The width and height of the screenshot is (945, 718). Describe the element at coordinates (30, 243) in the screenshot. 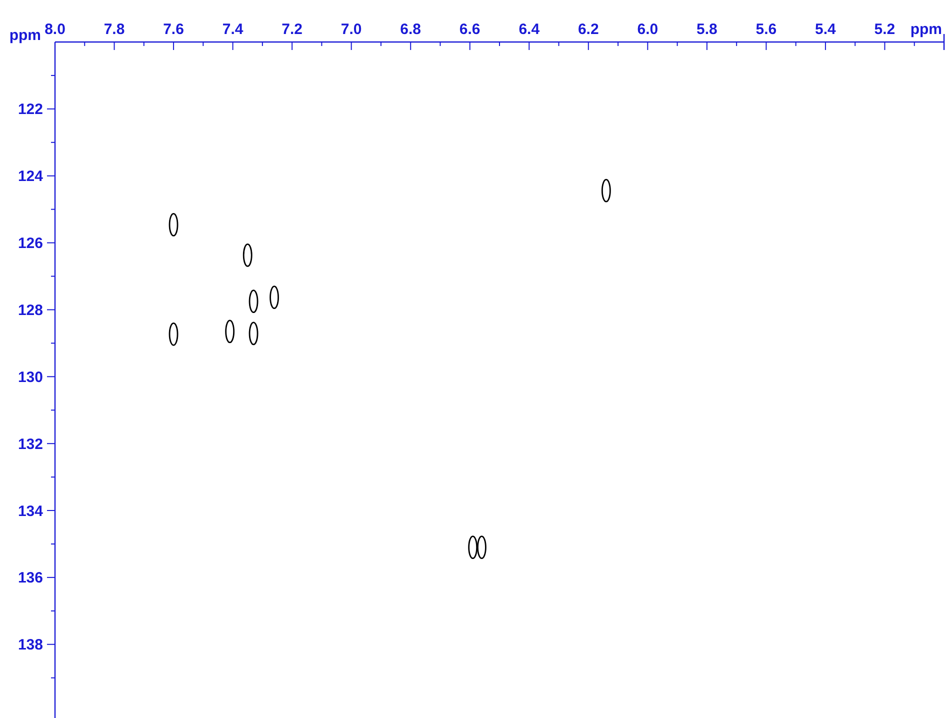

I see `y-tick-label: 126` at that location.